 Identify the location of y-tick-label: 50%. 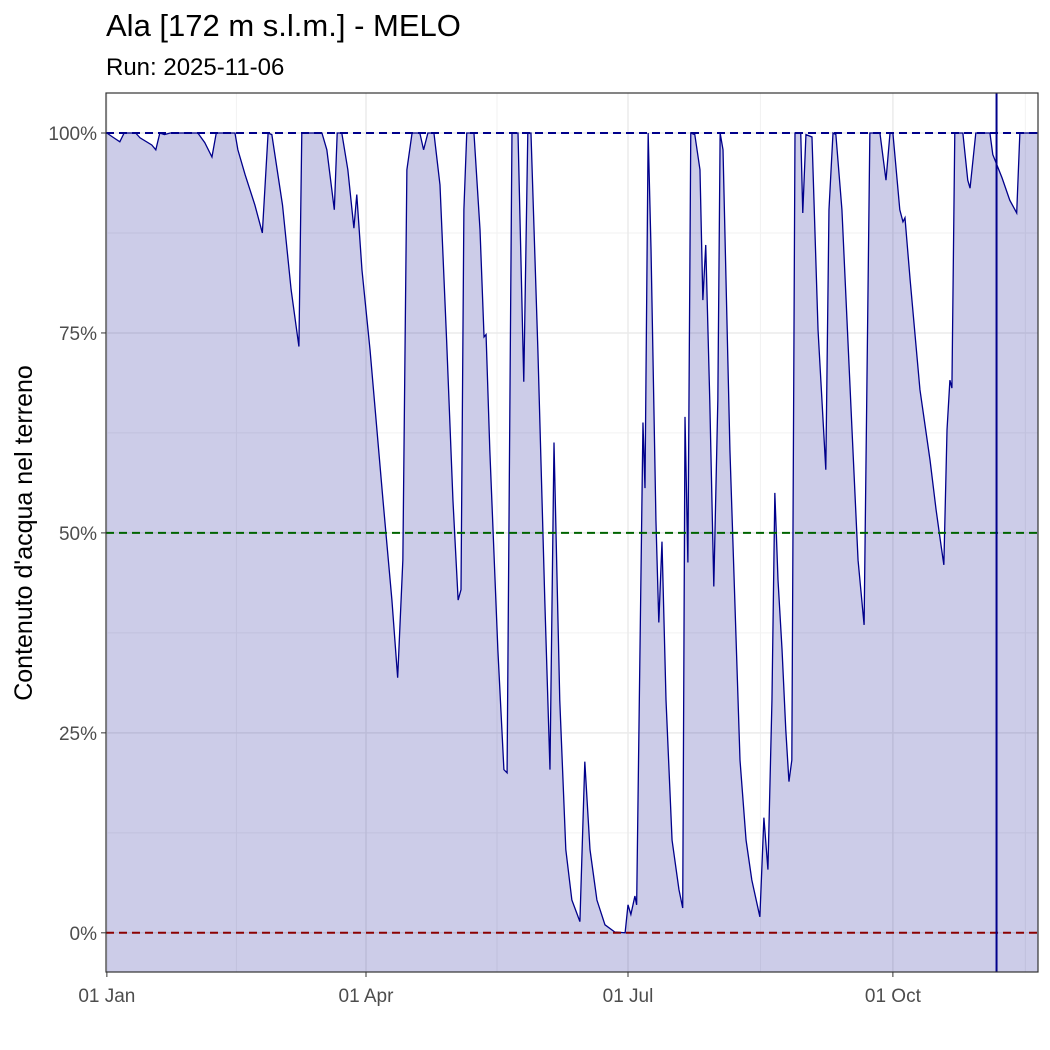
(78, 534).